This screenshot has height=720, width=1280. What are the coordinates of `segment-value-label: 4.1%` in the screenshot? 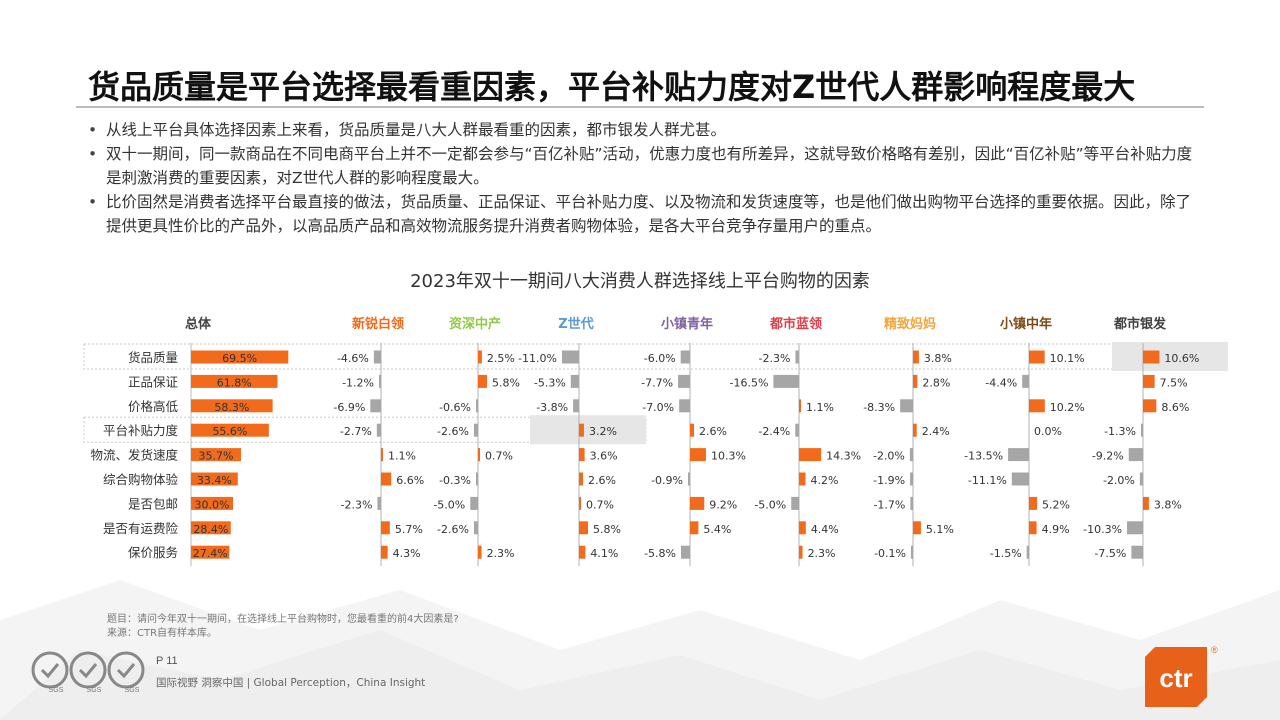 It's located at (604, 553).